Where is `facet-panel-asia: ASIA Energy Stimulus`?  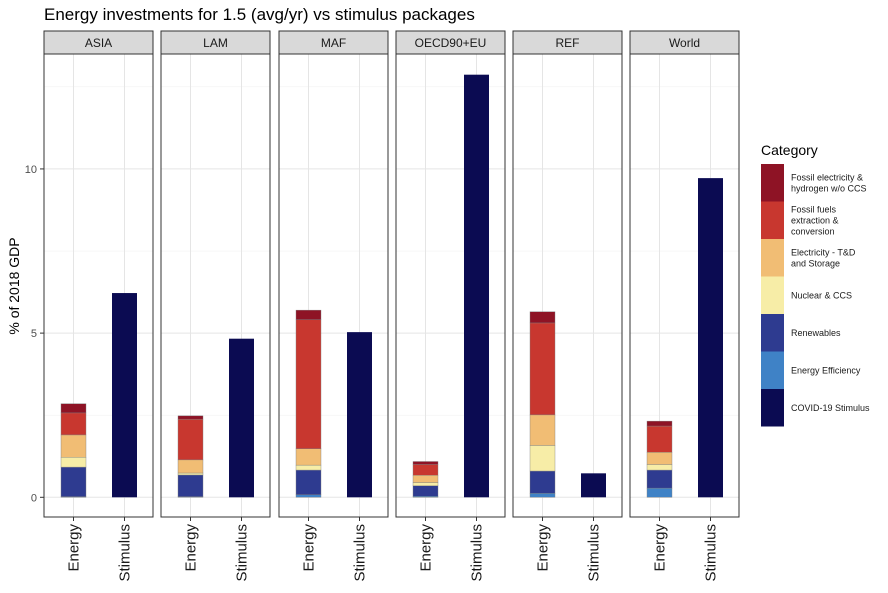
facet-panel-asia: ASIA Energy Stimulus is located at coordinates (98, 306).